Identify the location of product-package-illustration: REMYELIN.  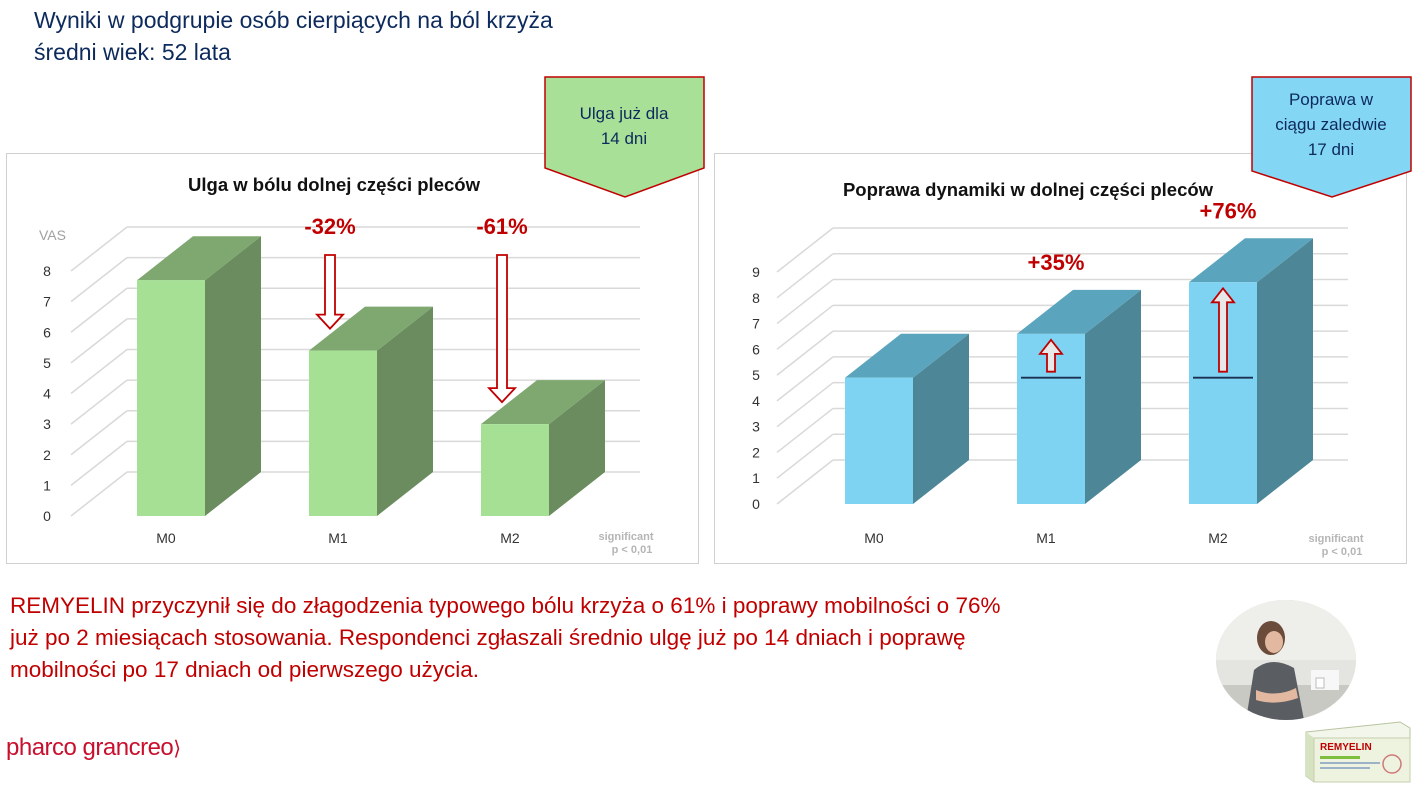
(1358, 752).